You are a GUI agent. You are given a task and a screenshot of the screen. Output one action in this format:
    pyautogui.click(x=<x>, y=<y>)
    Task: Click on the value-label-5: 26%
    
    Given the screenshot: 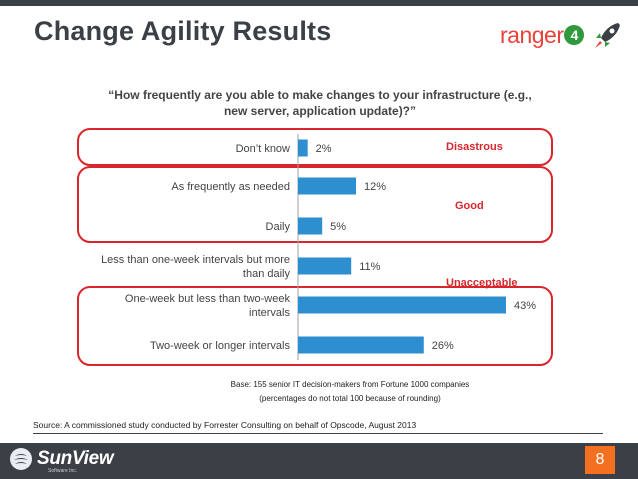 What is the action you would take?
    pyautogui.click(x=443, y=346)
    